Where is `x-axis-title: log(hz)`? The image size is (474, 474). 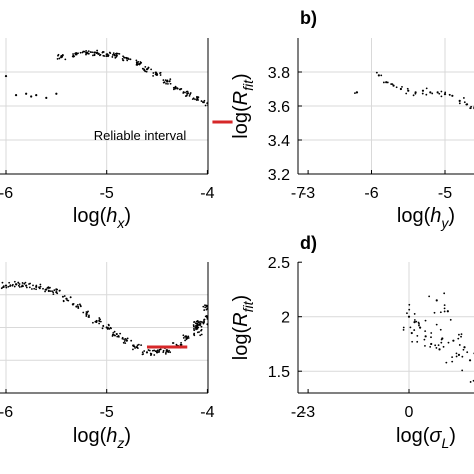 x-axis-title: log(hz) is located at coordinates (102, 438).